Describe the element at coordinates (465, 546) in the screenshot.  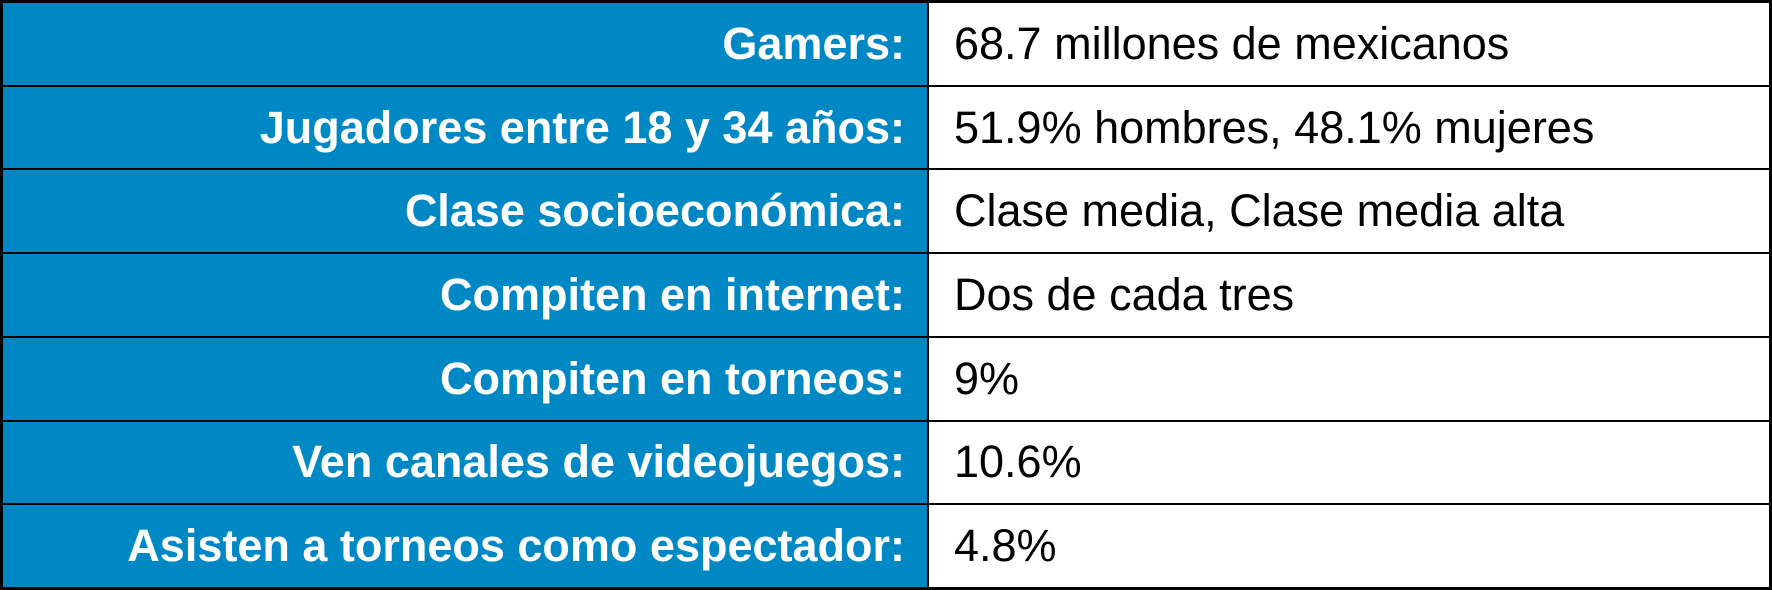
I see `row-label-attend-spectator: Asisten a torneos como espectador:` at that location.